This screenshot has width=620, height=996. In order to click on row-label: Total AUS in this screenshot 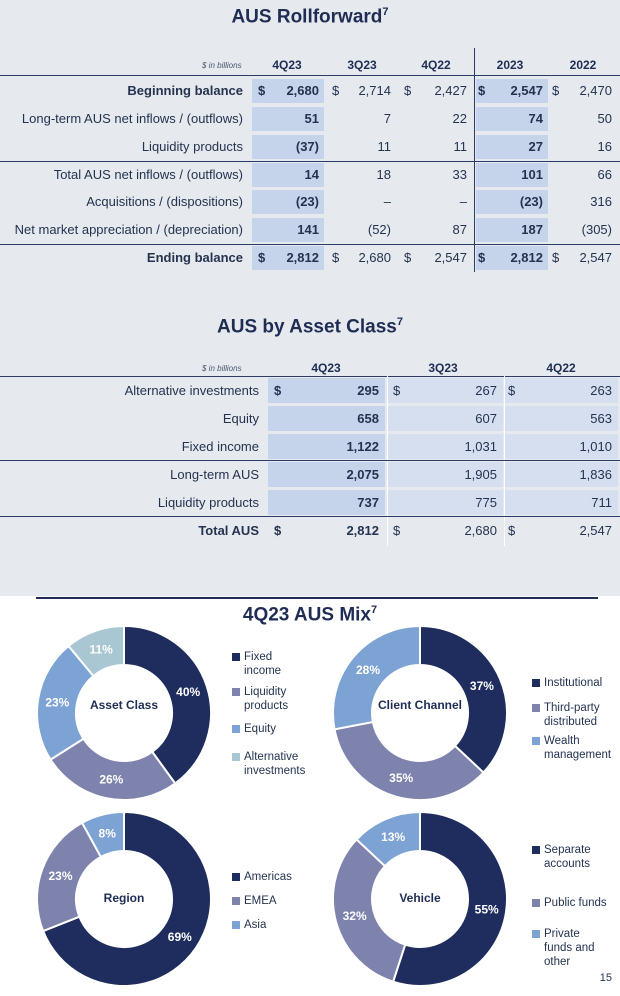, I will do `click(228, 530)`.